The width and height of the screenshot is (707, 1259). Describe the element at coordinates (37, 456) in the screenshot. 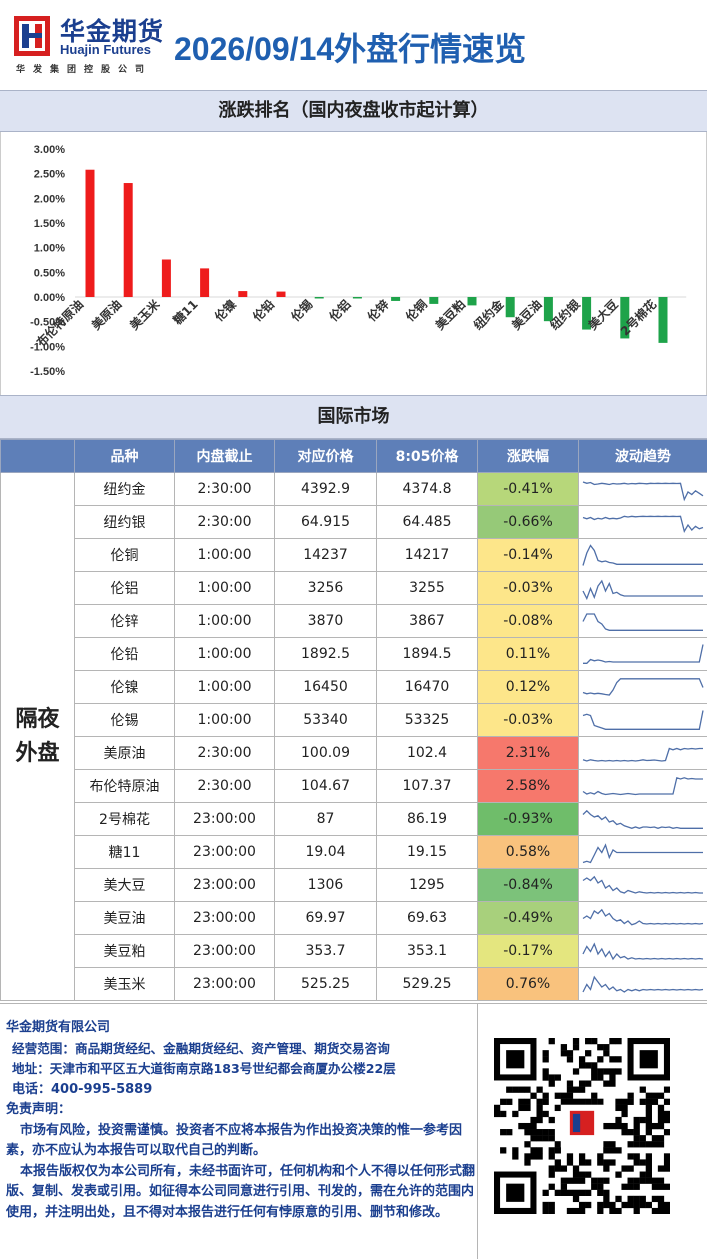

I see `header-group` at that location.